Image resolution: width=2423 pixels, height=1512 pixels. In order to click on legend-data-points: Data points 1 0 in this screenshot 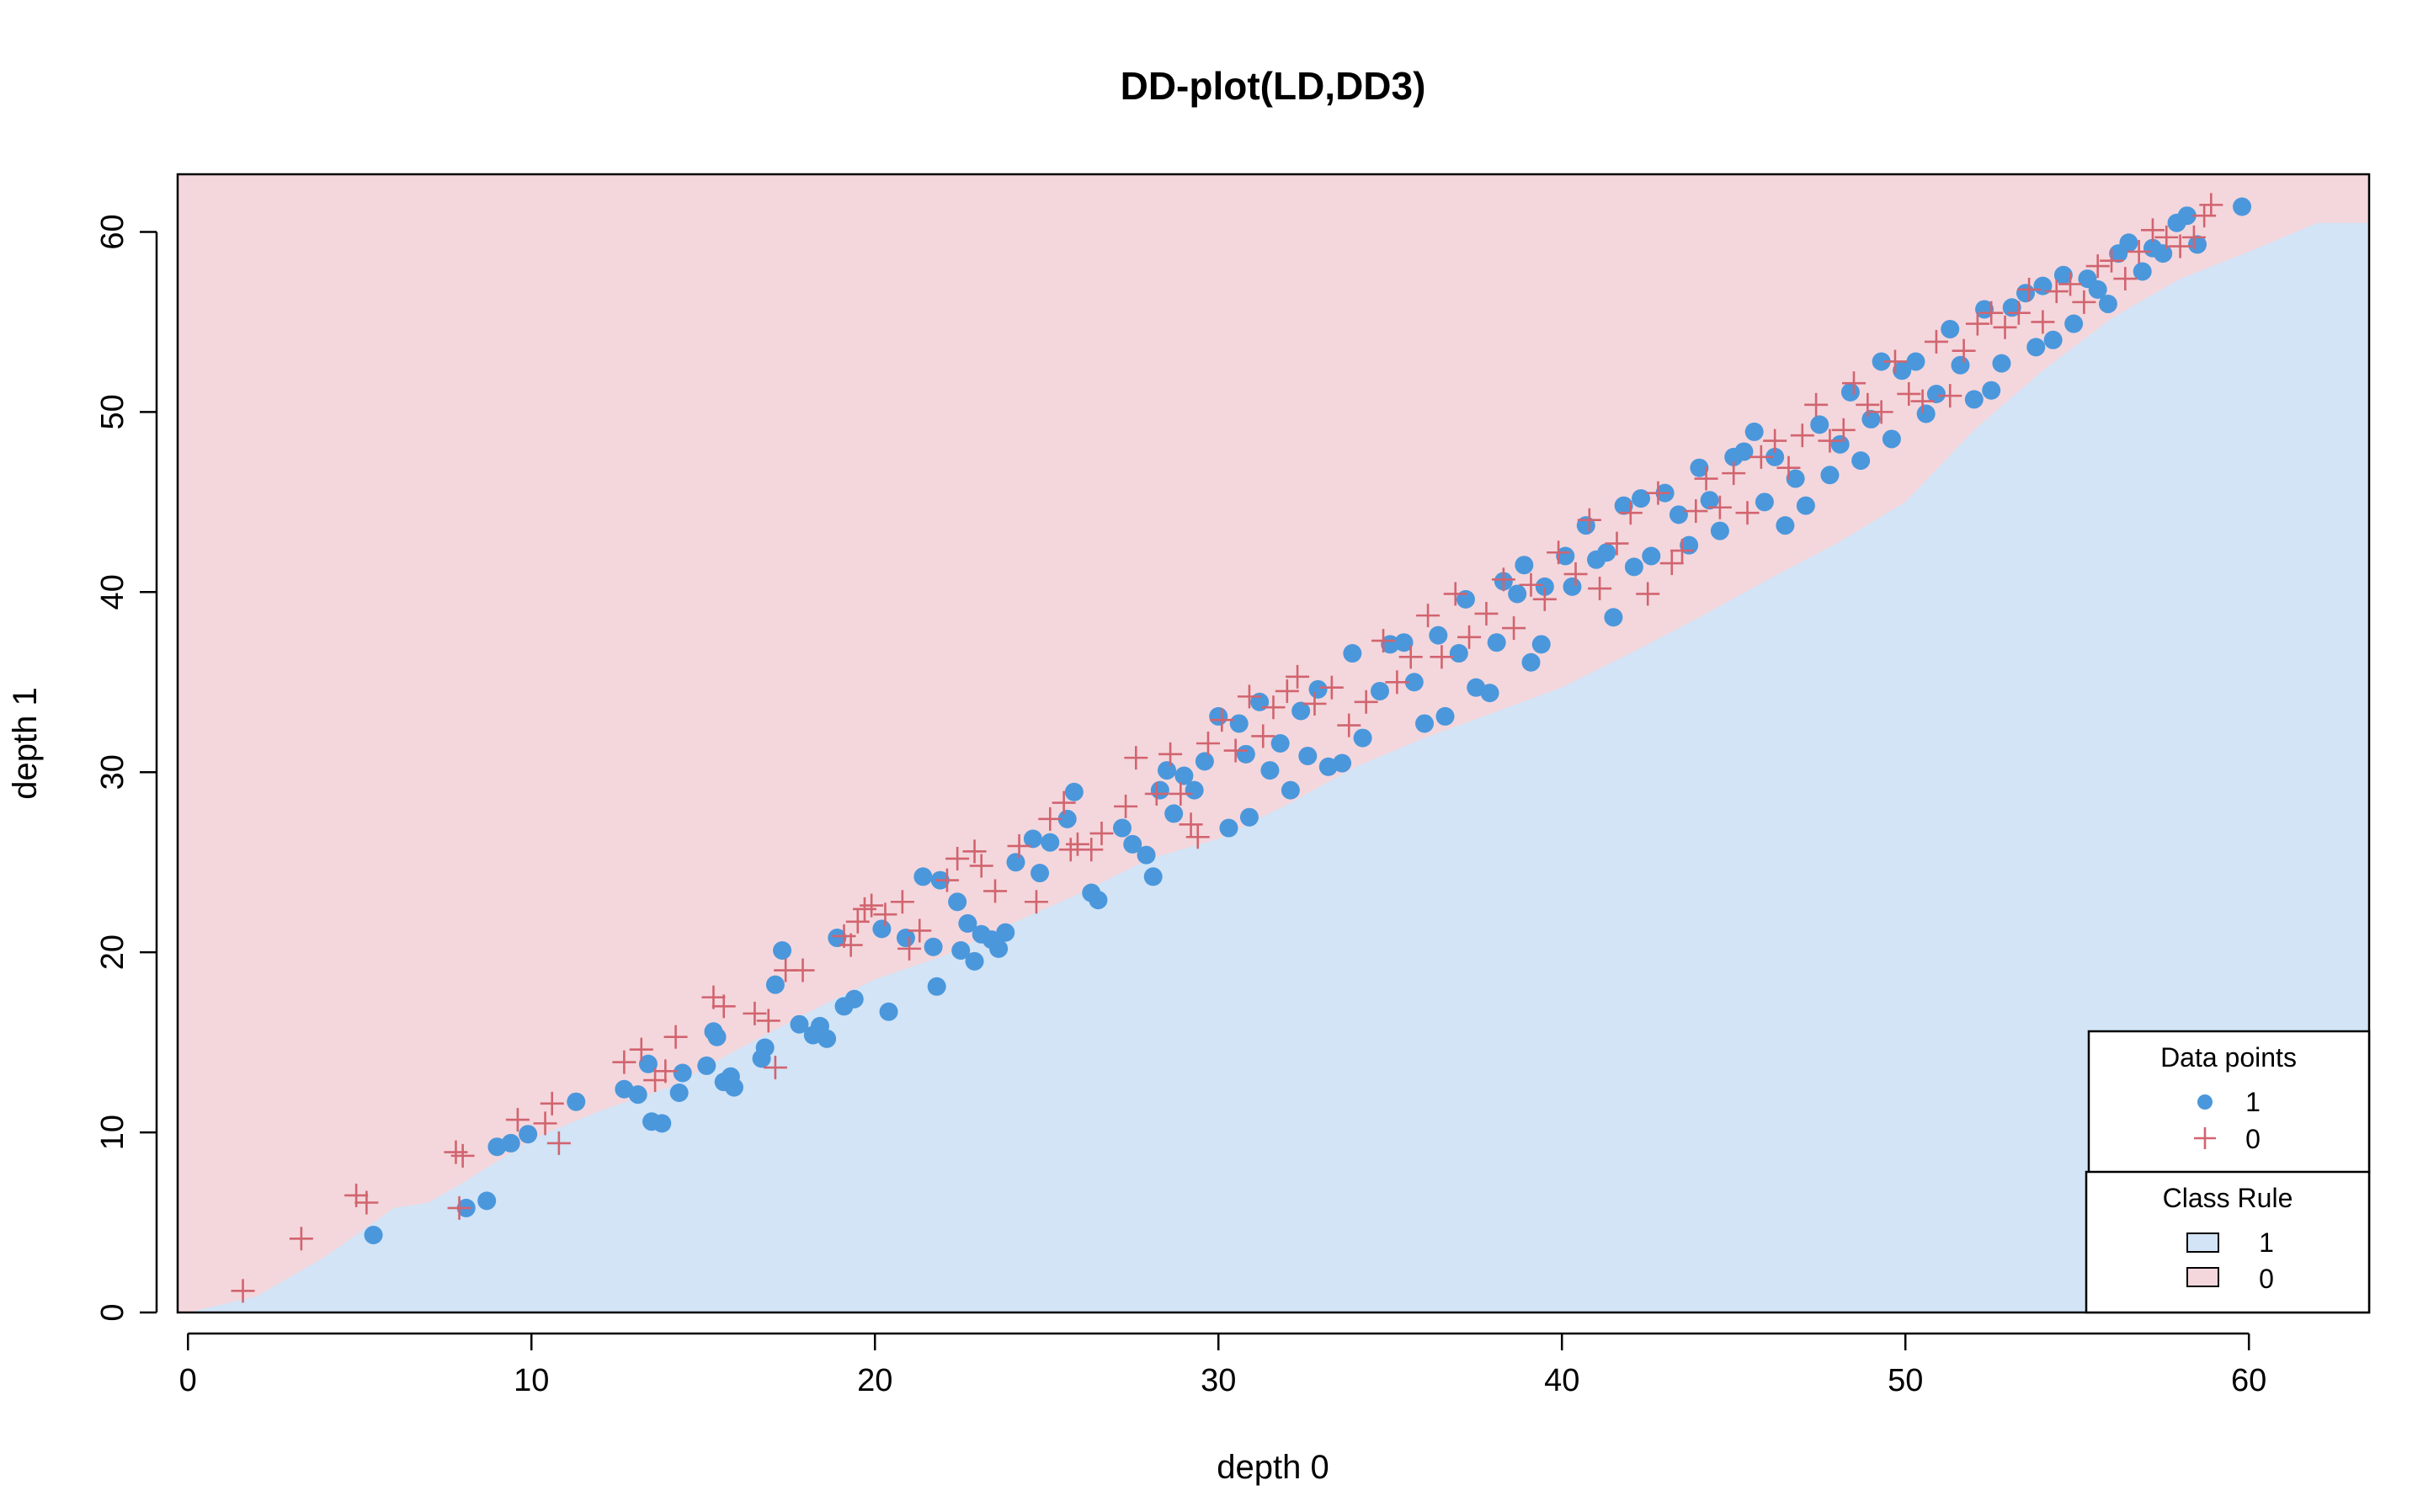, I will do `click(2229, 1102)`.